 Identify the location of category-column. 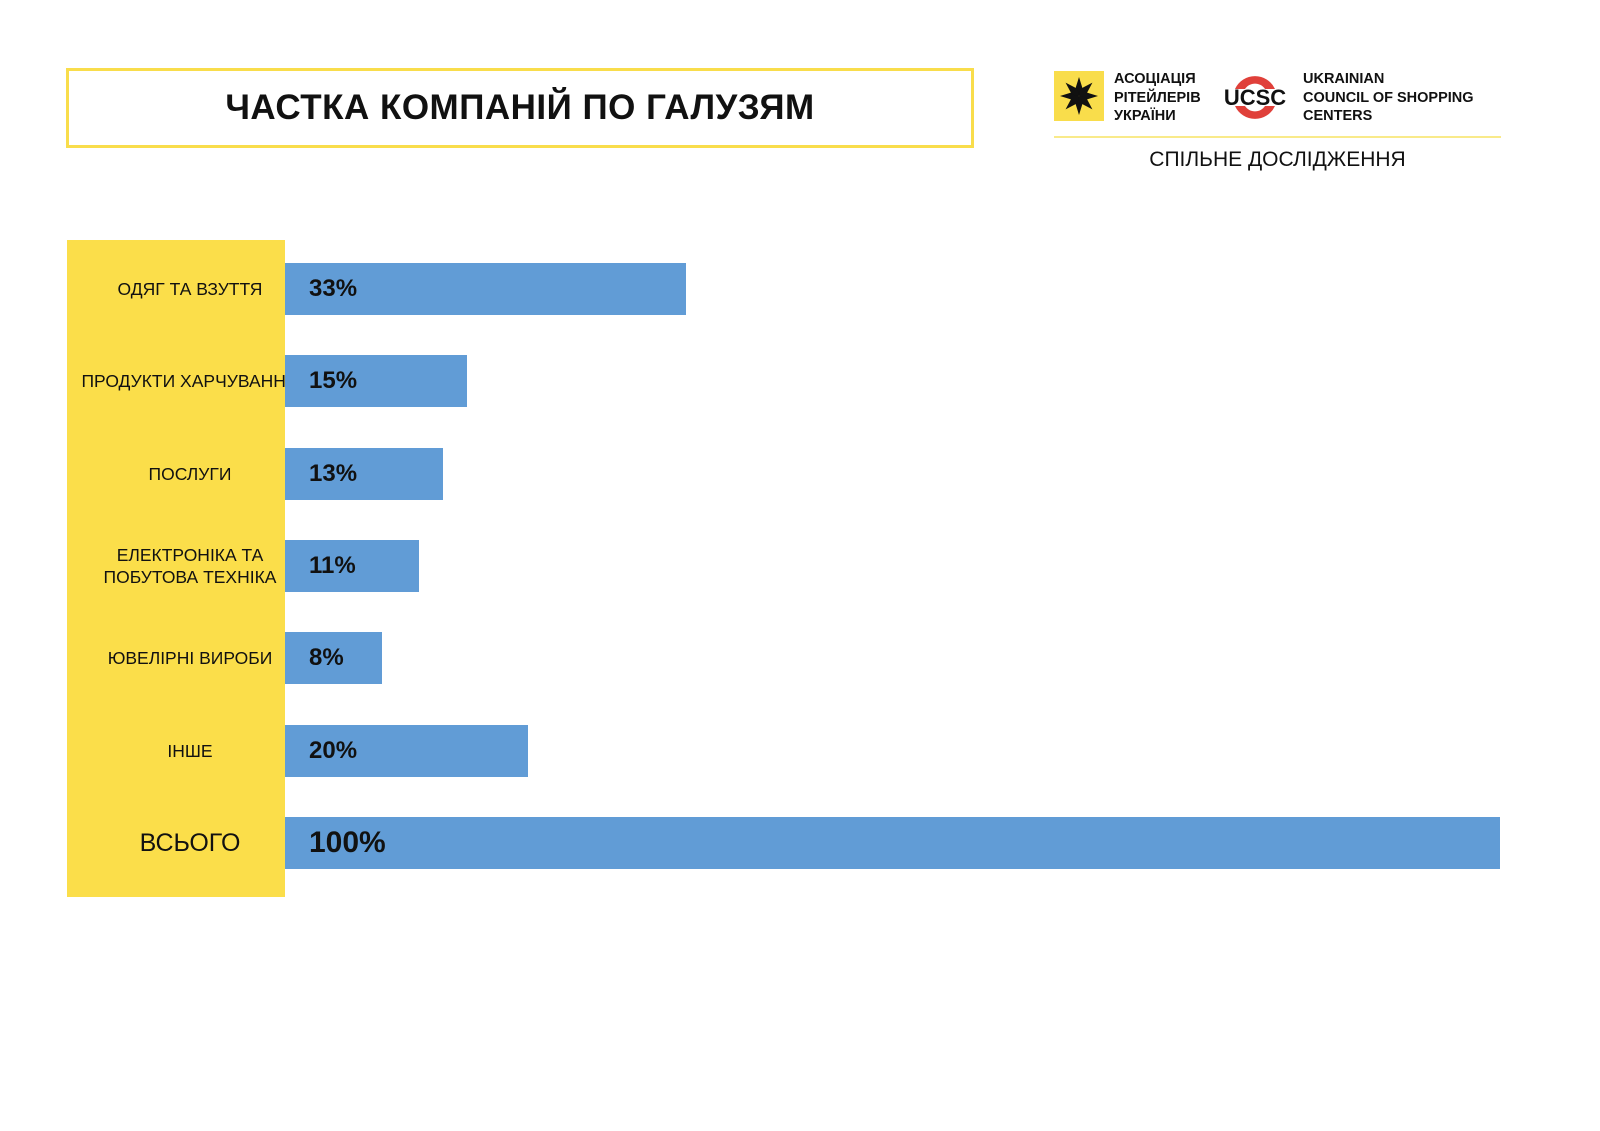
(176, 568).